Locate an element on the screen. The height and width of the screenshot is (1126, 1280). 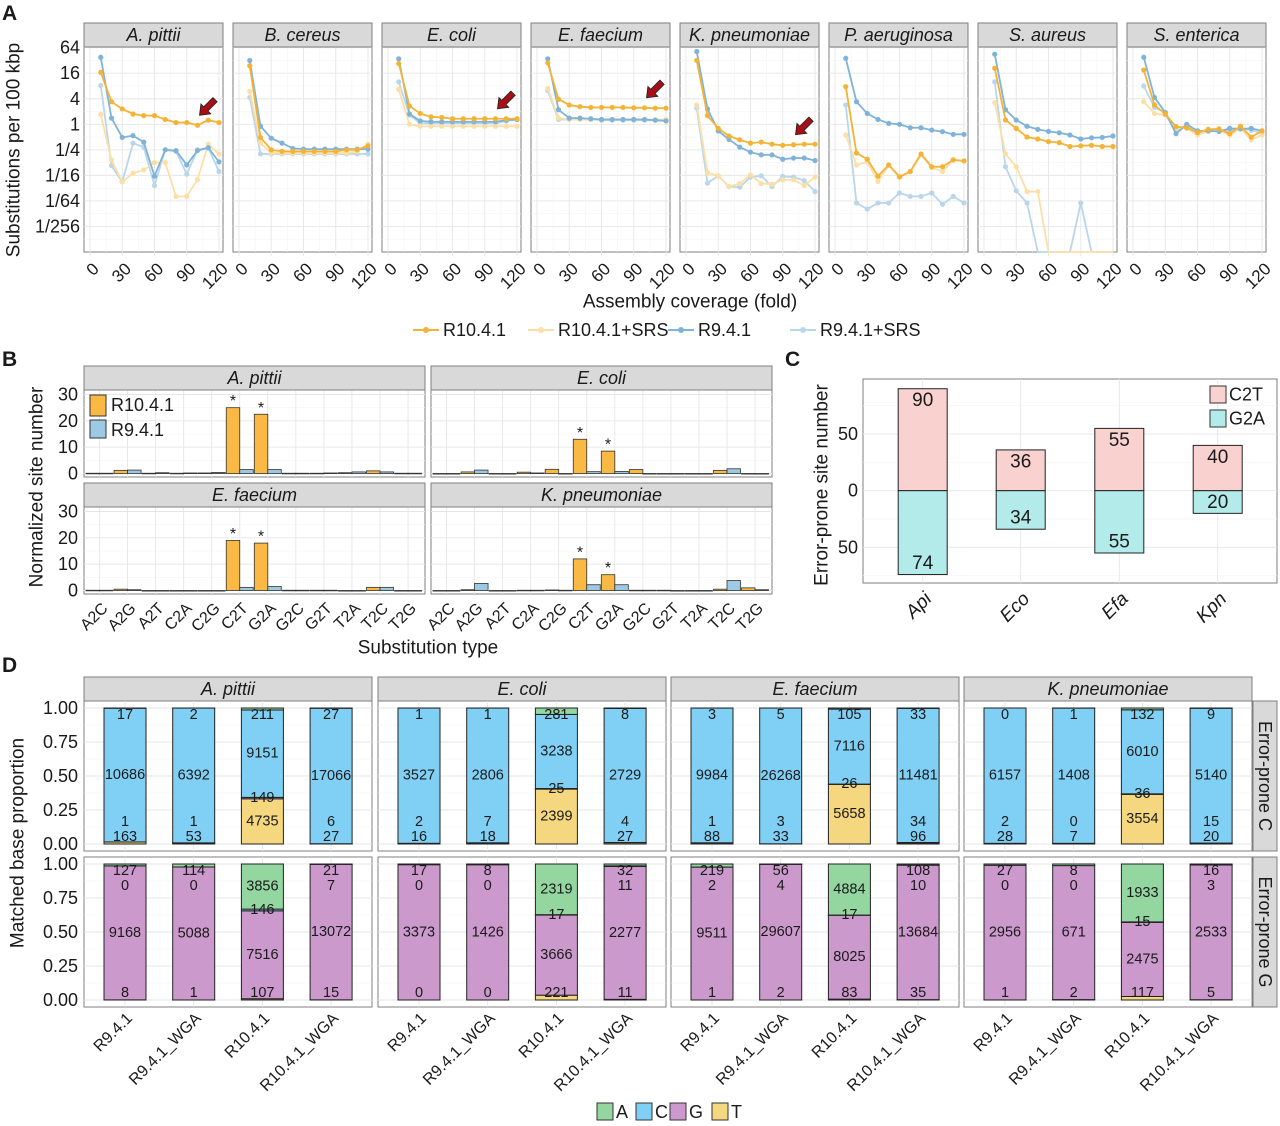
bar-R10.4.1-C2A is located at coordinates (524, 472).